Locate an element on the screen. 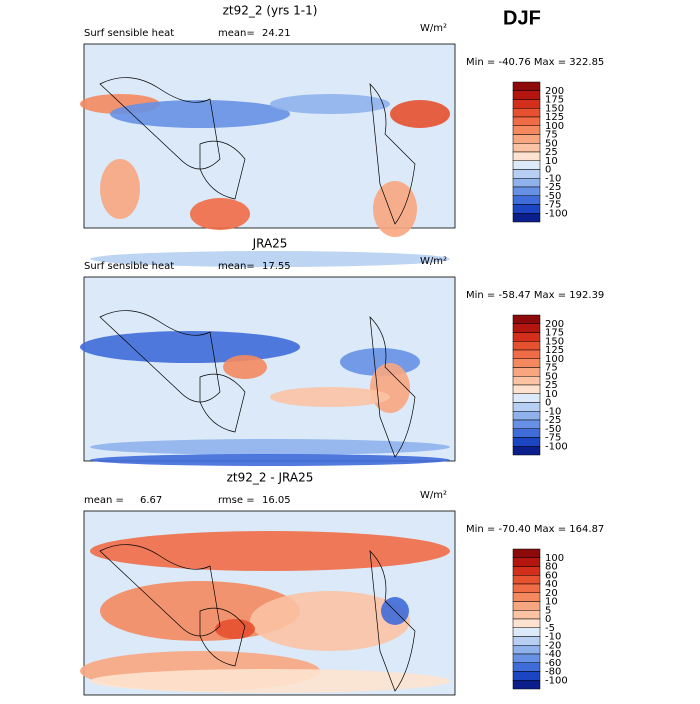 The width and height of the screenshot is (700, 704). coastline is located at coordinates (257, 618).